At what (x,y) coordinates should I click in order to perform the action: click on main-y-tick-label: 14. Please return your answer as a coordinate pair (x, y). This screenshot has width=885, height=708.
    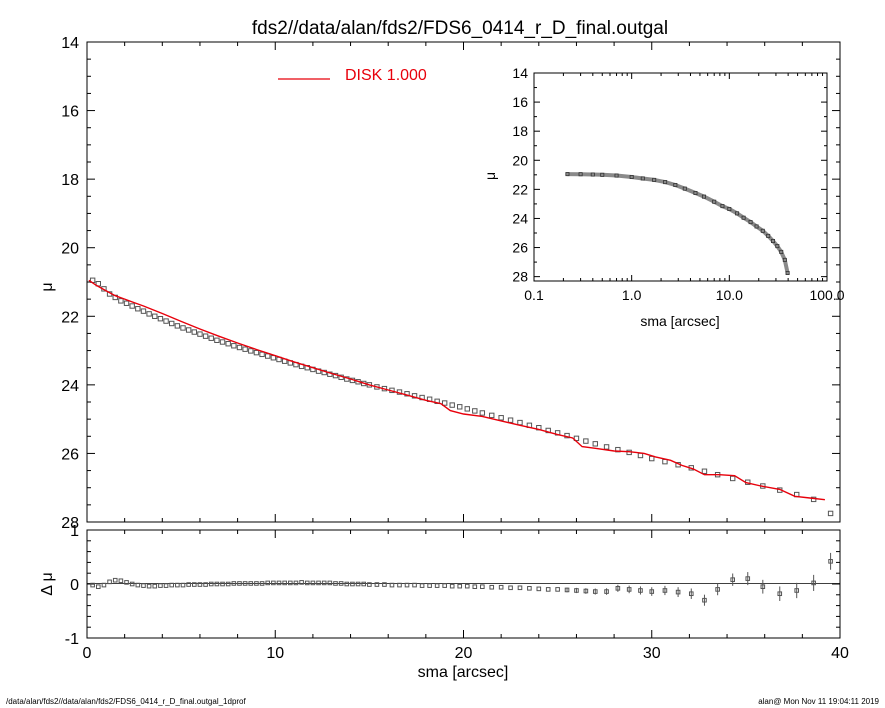
    Looking at the image, I should click on (70, 43).